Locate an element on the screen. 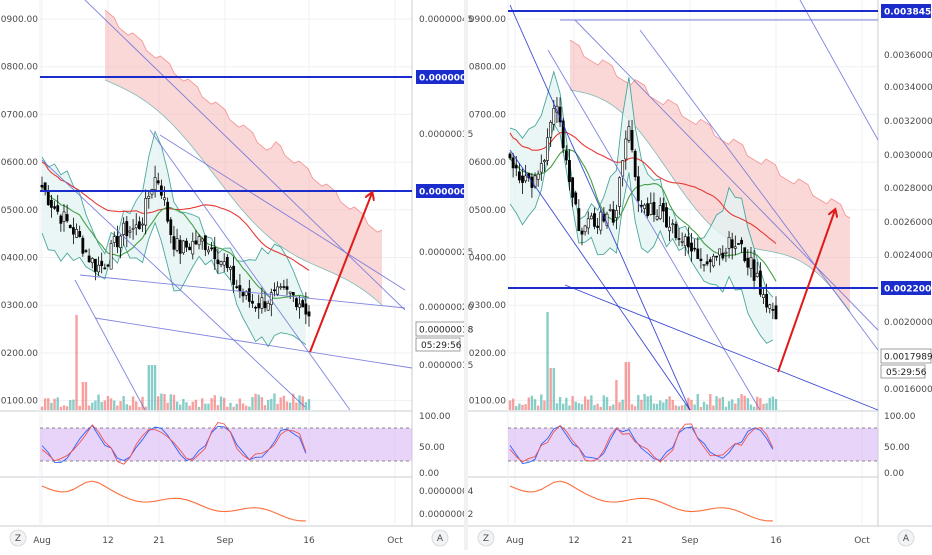 Image resolution: width=932 pixels, height=555 pixels. last-price-tag-label: 0.00000018 is located at coordinates (446, 331).